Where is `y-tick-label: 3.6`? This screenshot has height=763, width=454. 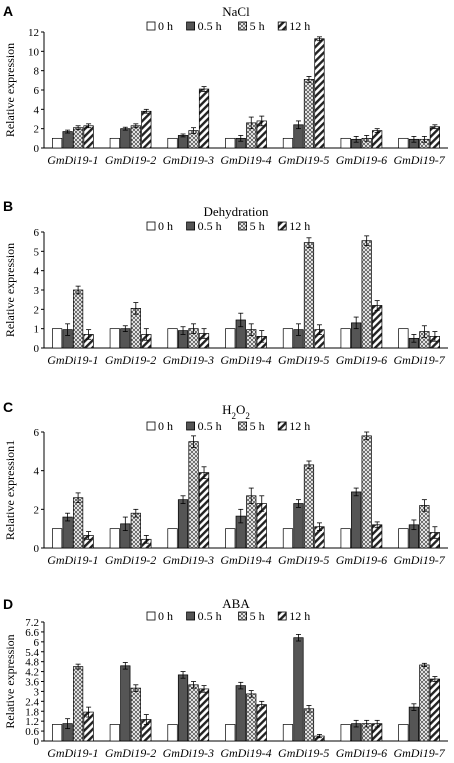 y-tick-label: 3.6 is located at coordinates (32, 683).